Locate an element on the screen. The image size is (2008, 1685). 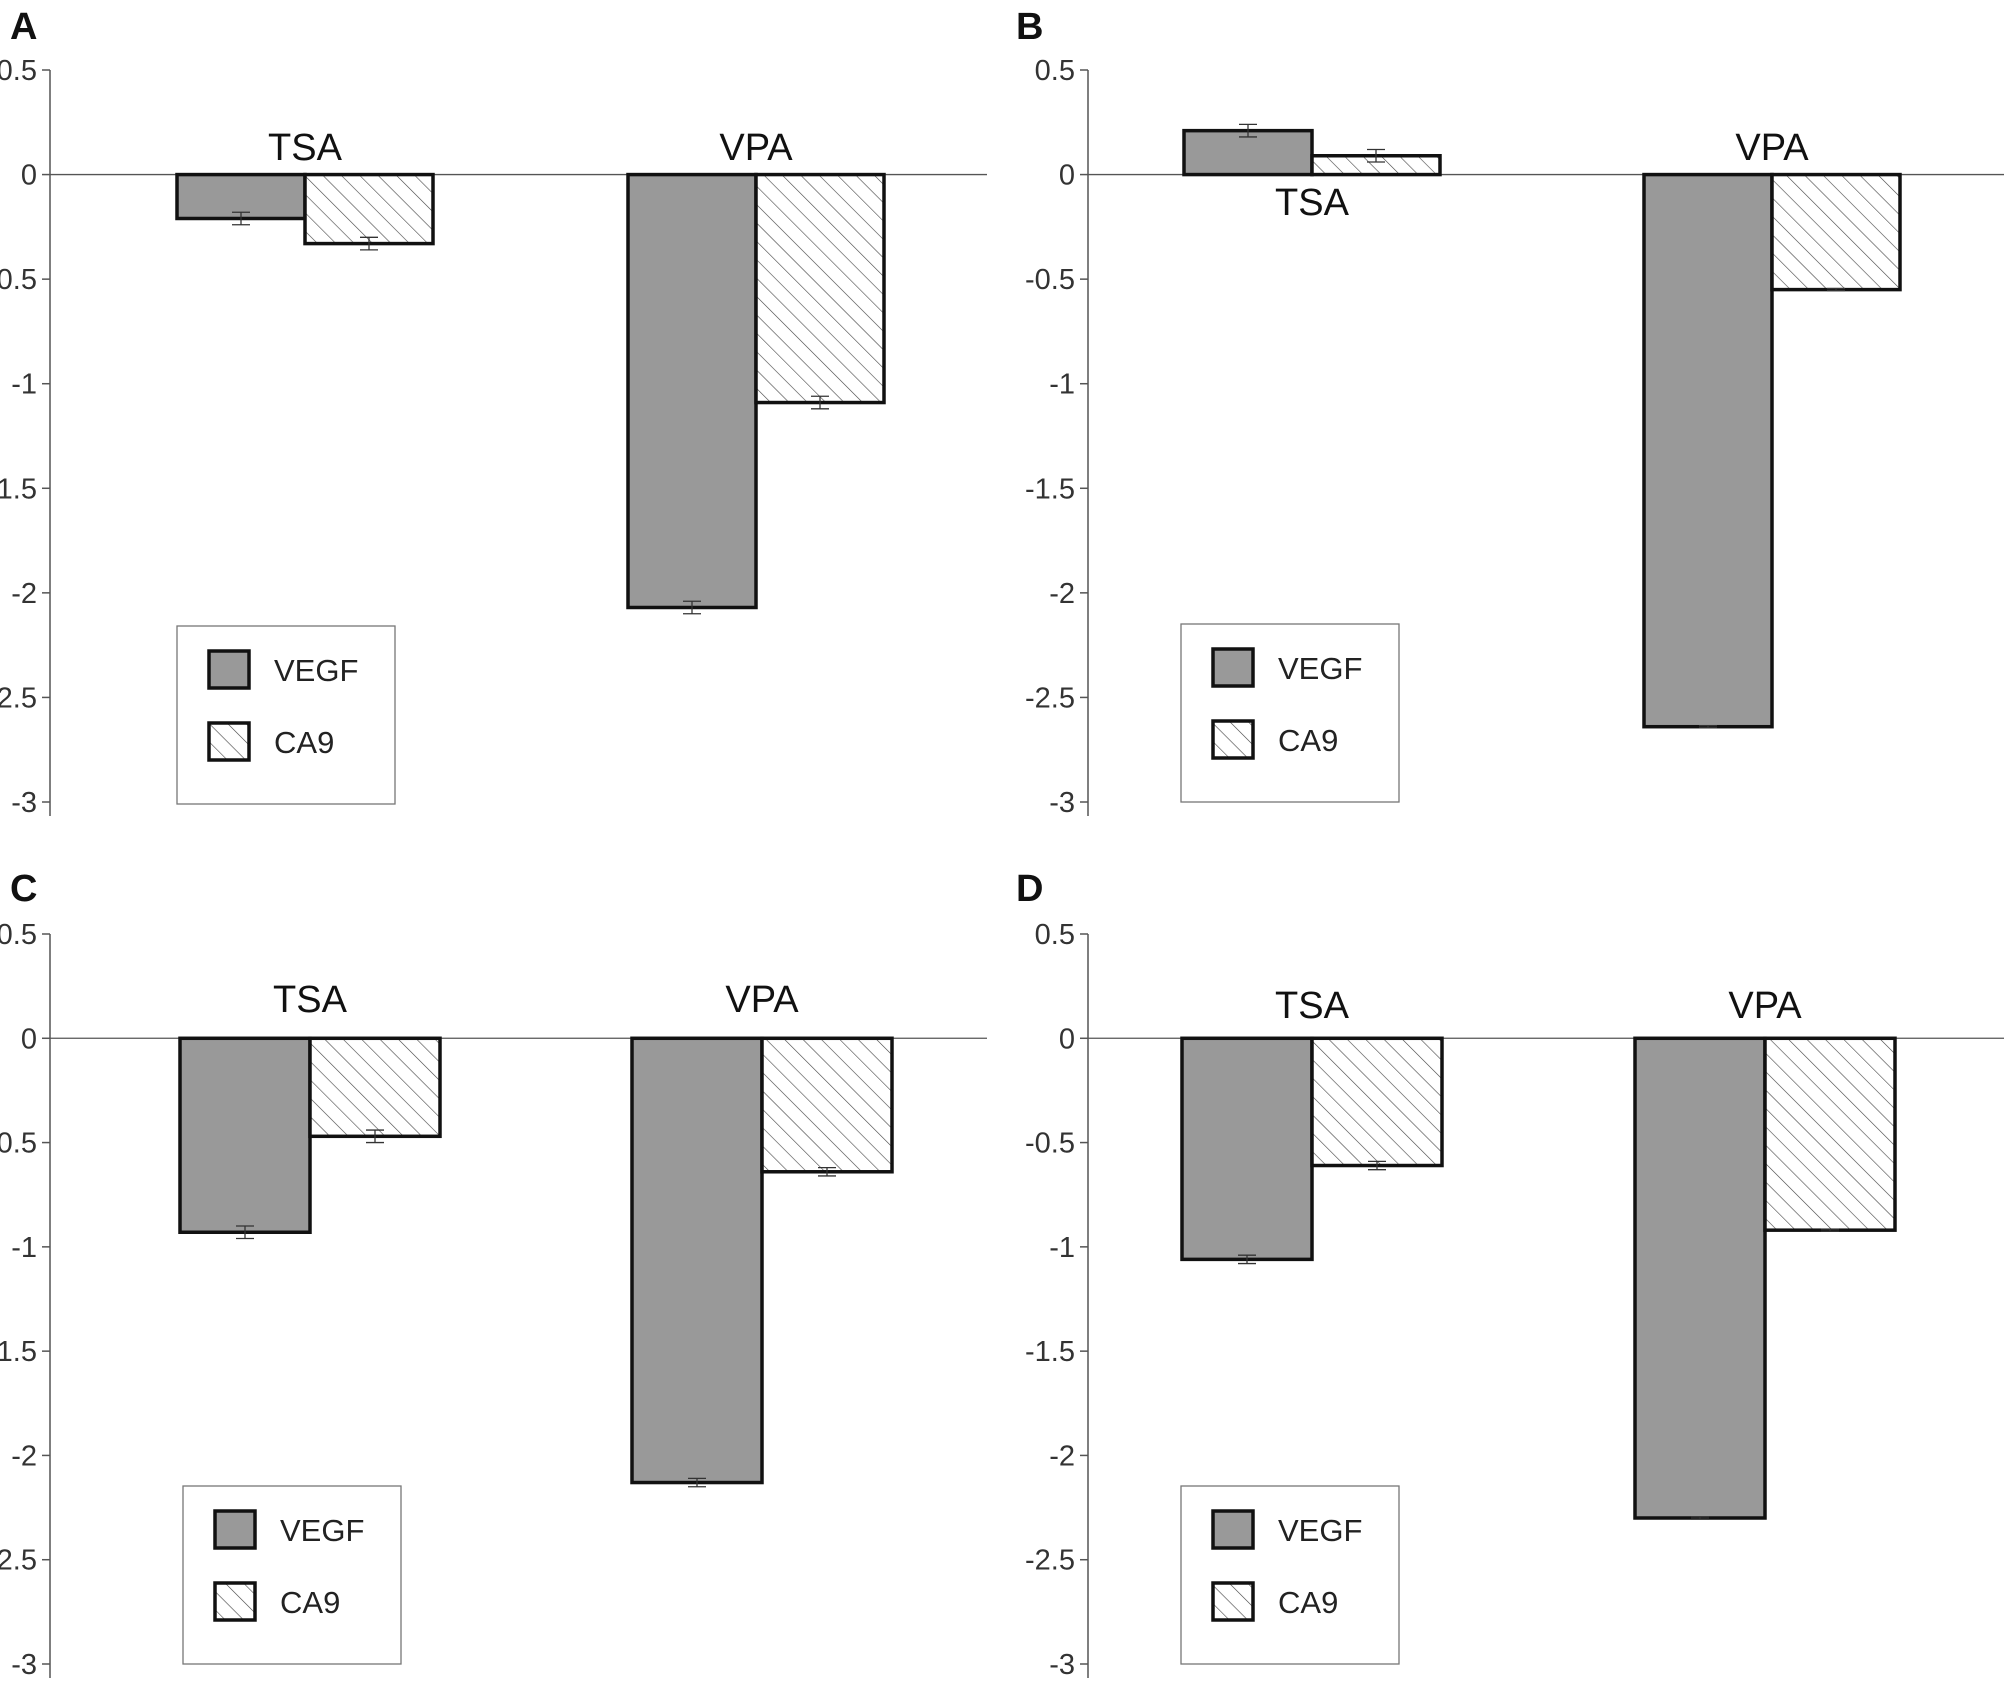
panel-letter-c: C is located at coordinates (24, 889).